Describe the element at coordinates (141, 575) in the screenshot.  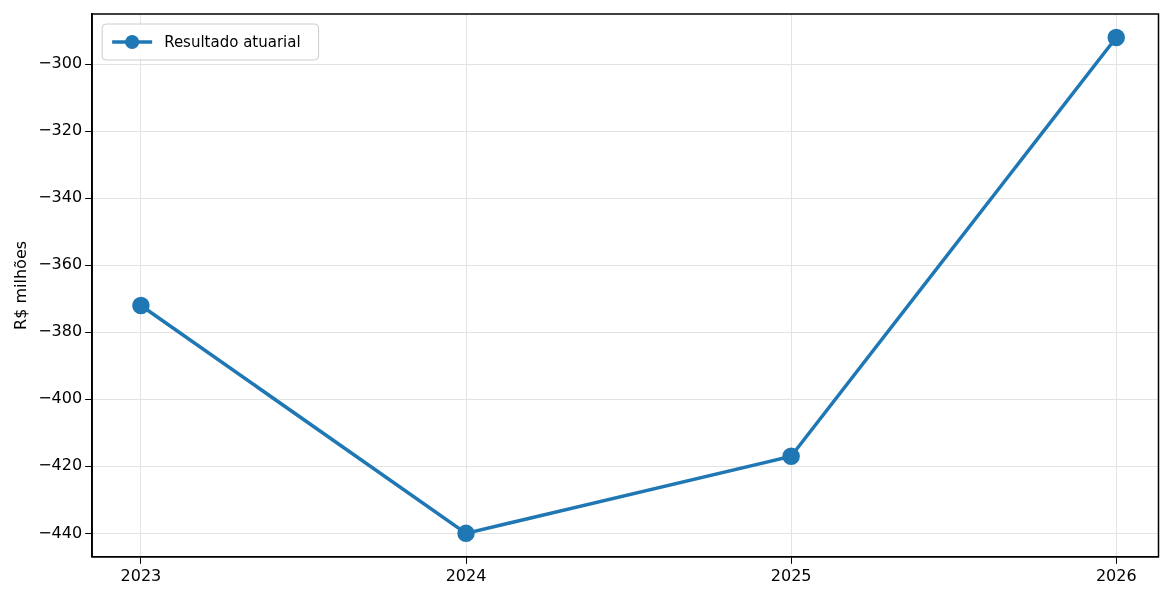
I see `x-tick-label: 2023` at that location.